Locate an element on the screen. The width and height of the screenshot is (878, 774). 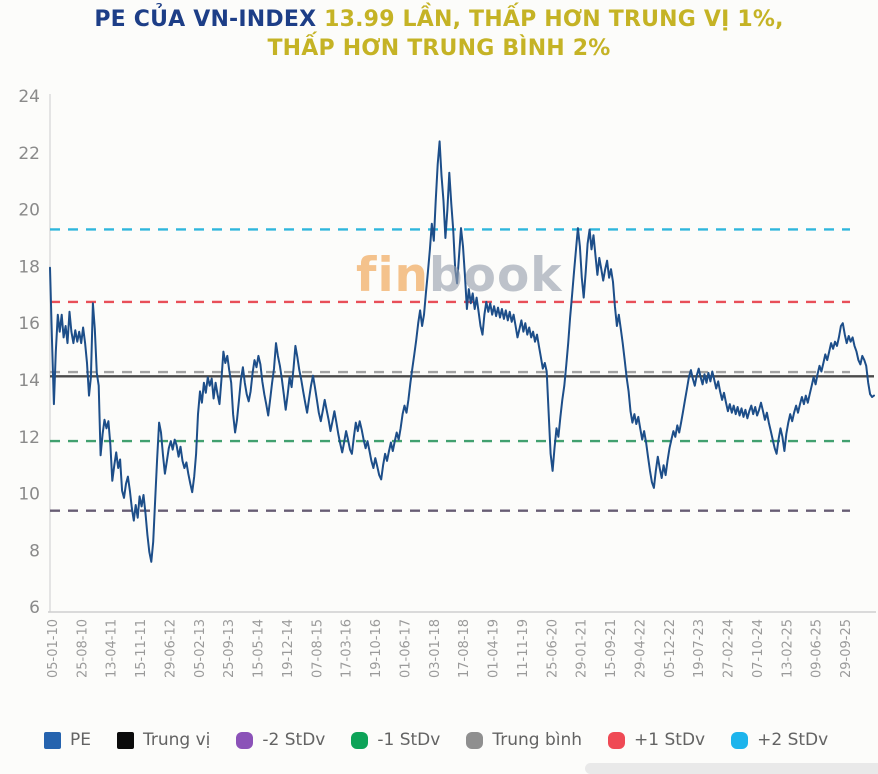
x-tick-label: 19-12-14 is located at coordinates (288, 648).